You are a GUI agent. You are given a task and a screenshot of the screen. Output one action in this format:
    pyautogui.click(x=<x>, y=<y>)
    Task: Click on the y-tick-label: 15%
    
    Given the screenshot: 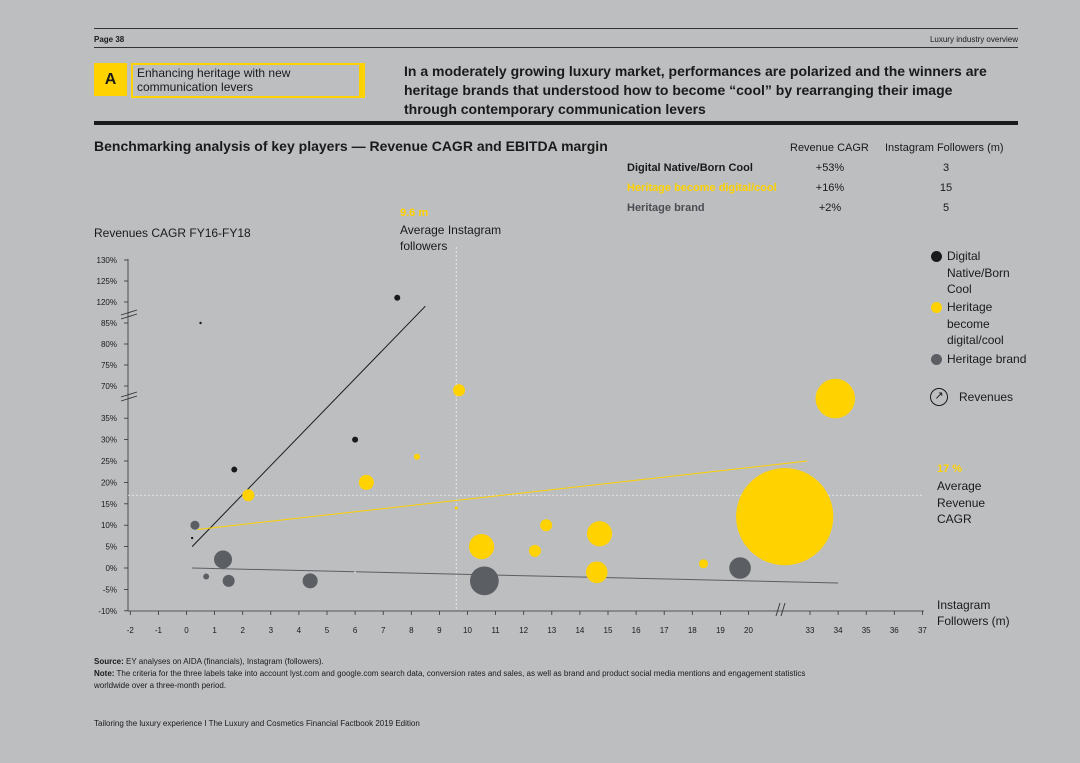 What is the action you would take?
    pyautogui.click(x=109, y=504)
    